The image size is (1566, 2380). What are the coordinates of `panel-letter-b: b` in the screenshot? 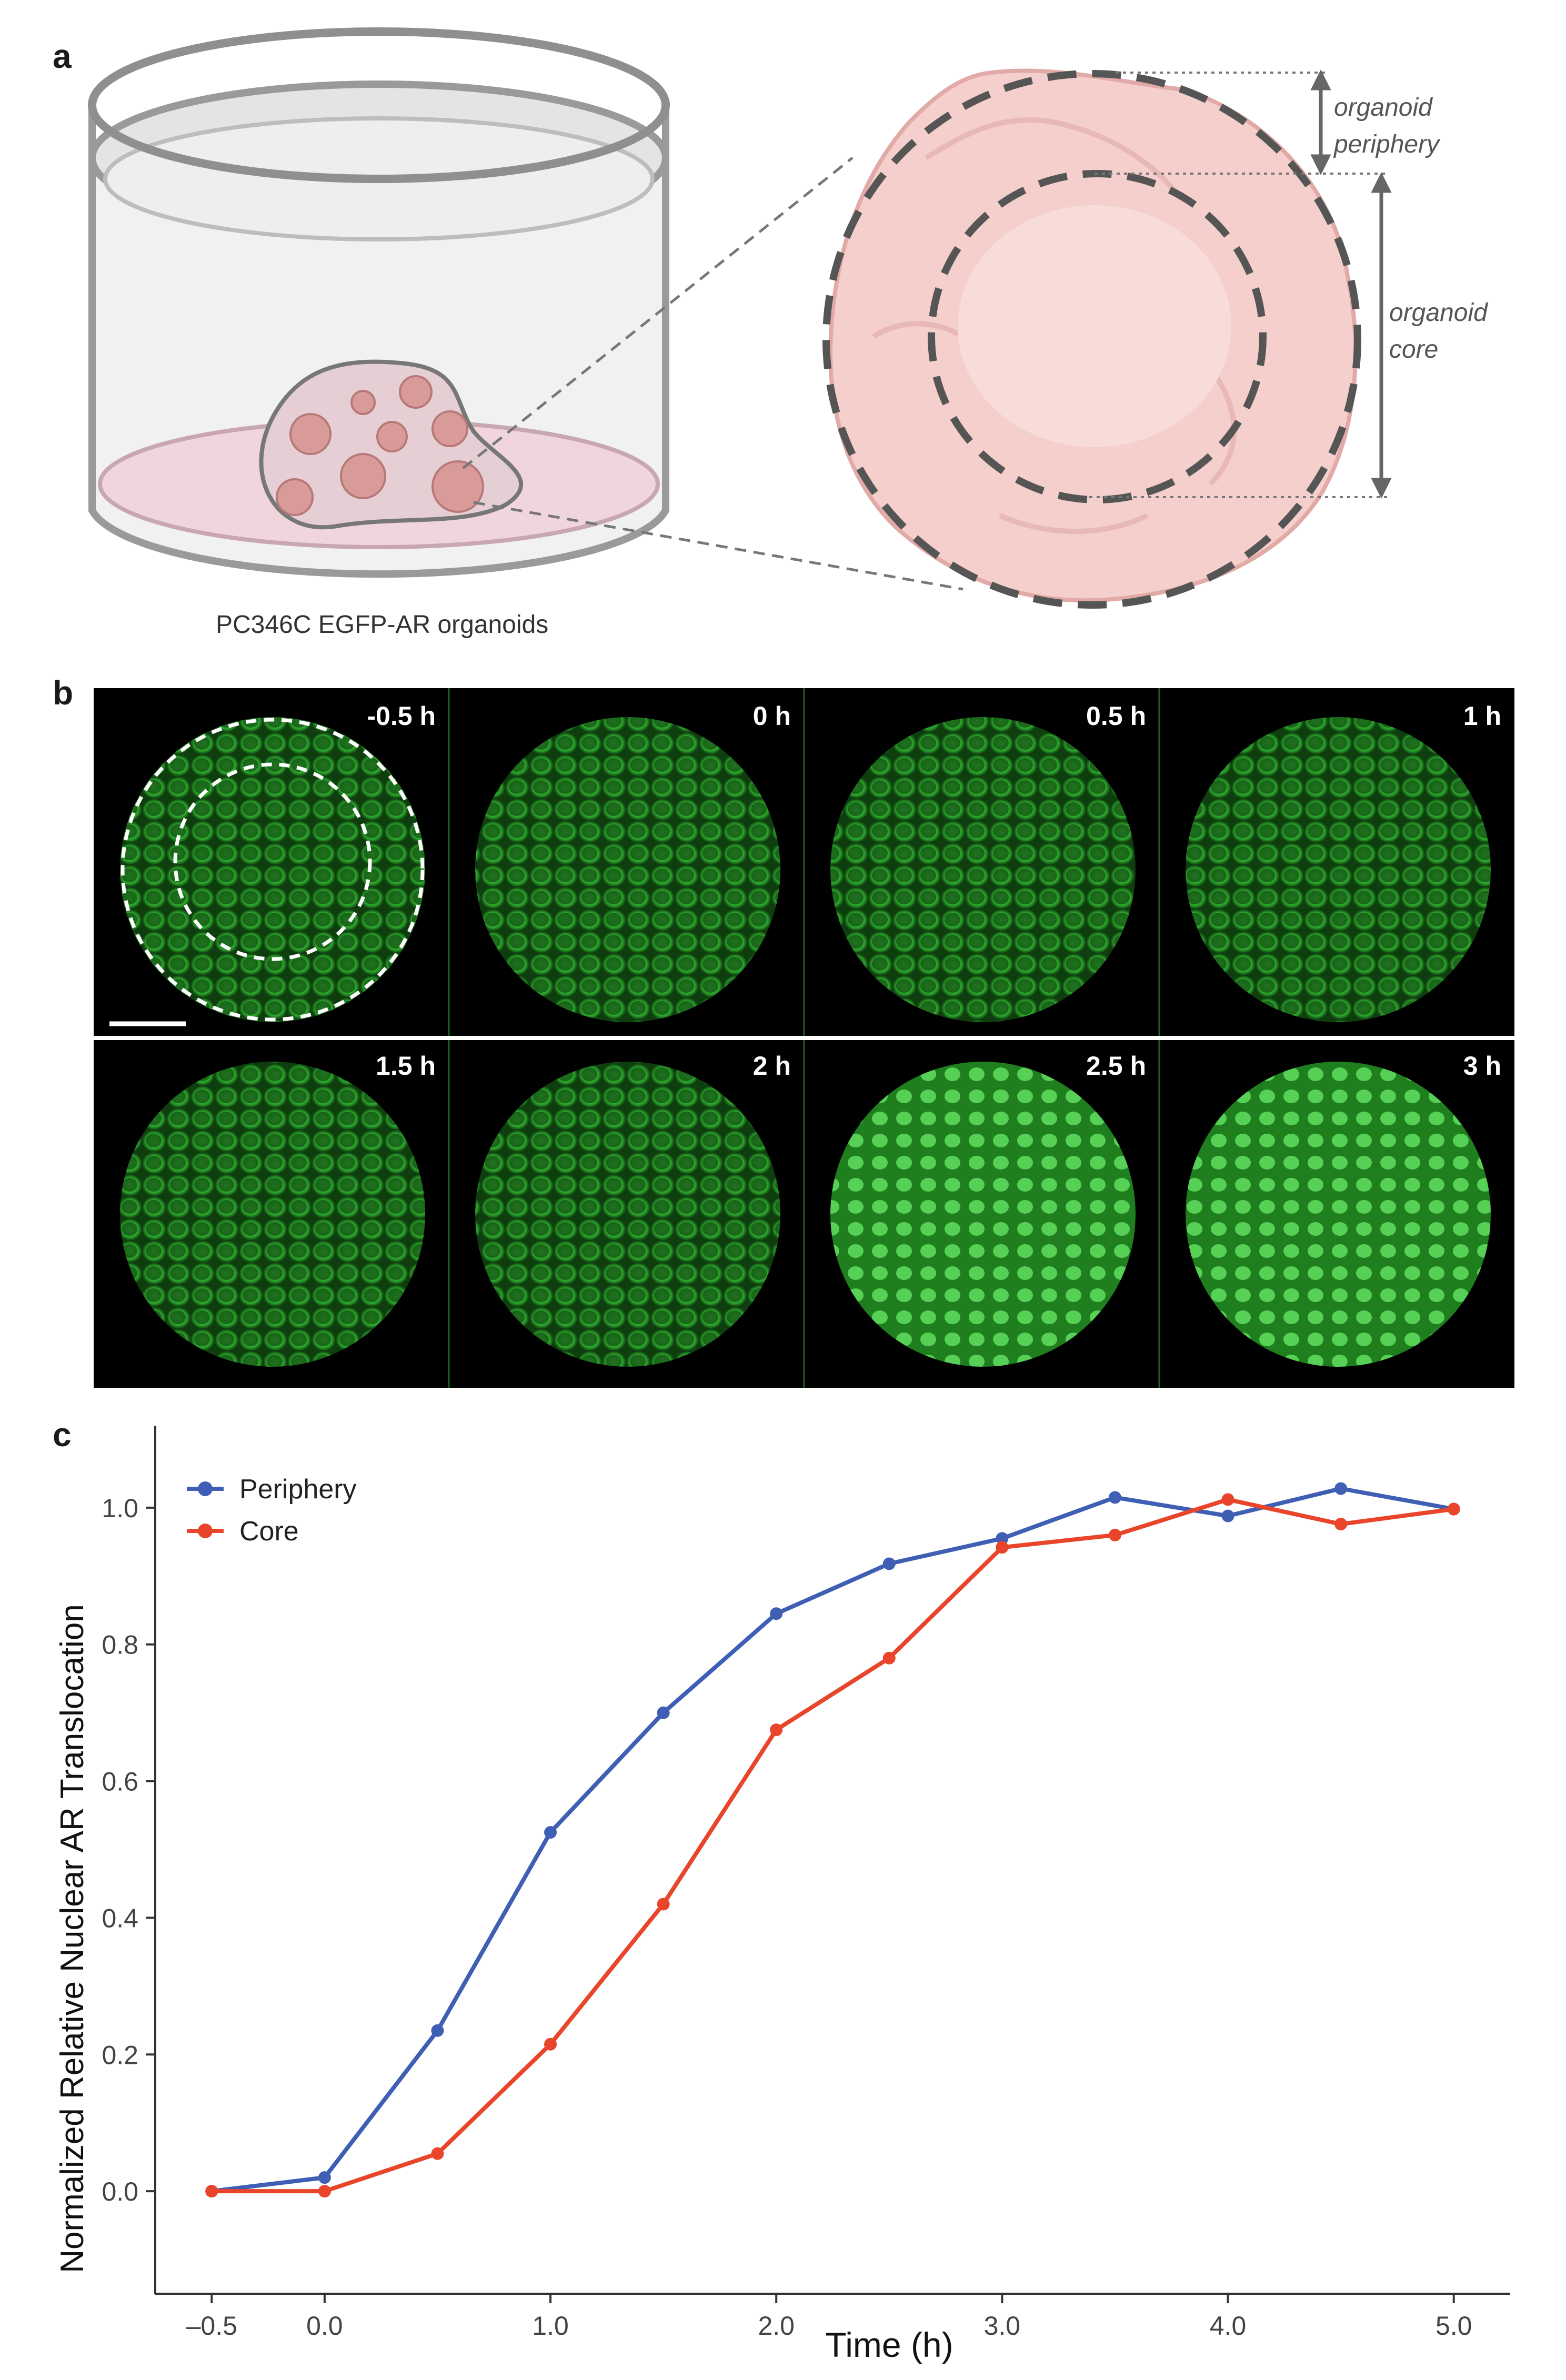 It's located at (63, 693).